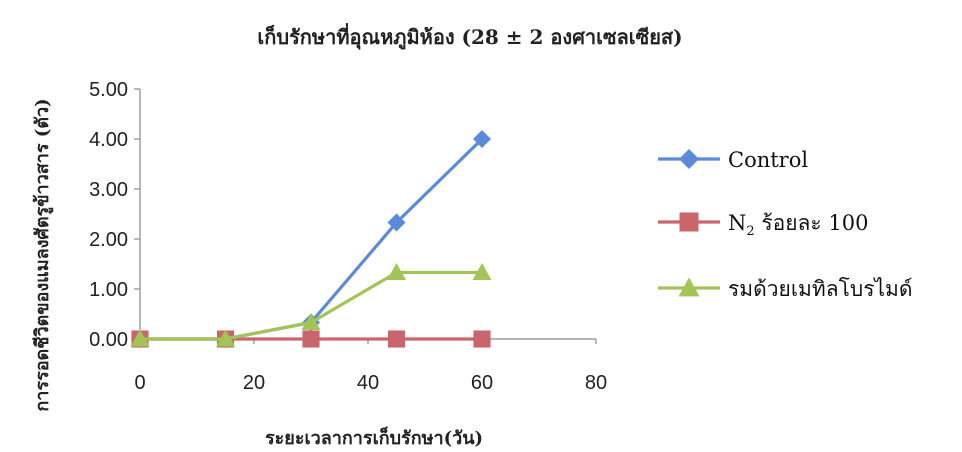 The height and width of the screenshot is (452, 962). Describe the element at coordinates (43, 254) in the screenshot. I see `y-axis-label: การรอดชีวิตของแมลงศัตรูข้าวสาร (ตัว)` at that location.